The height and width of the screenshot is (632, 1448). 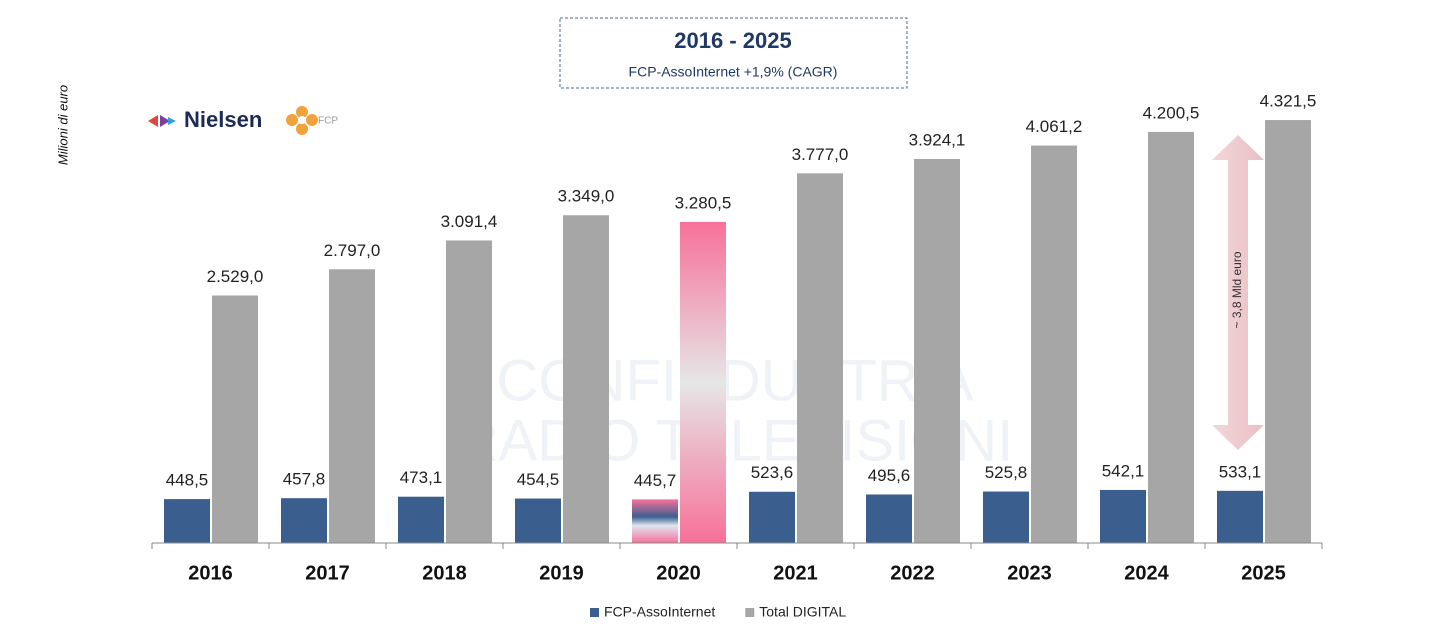 What do you see at coordinates (561, 573) in the screenshot?
I see `x-tick-label: 2019` at bounding box center [561, 573].